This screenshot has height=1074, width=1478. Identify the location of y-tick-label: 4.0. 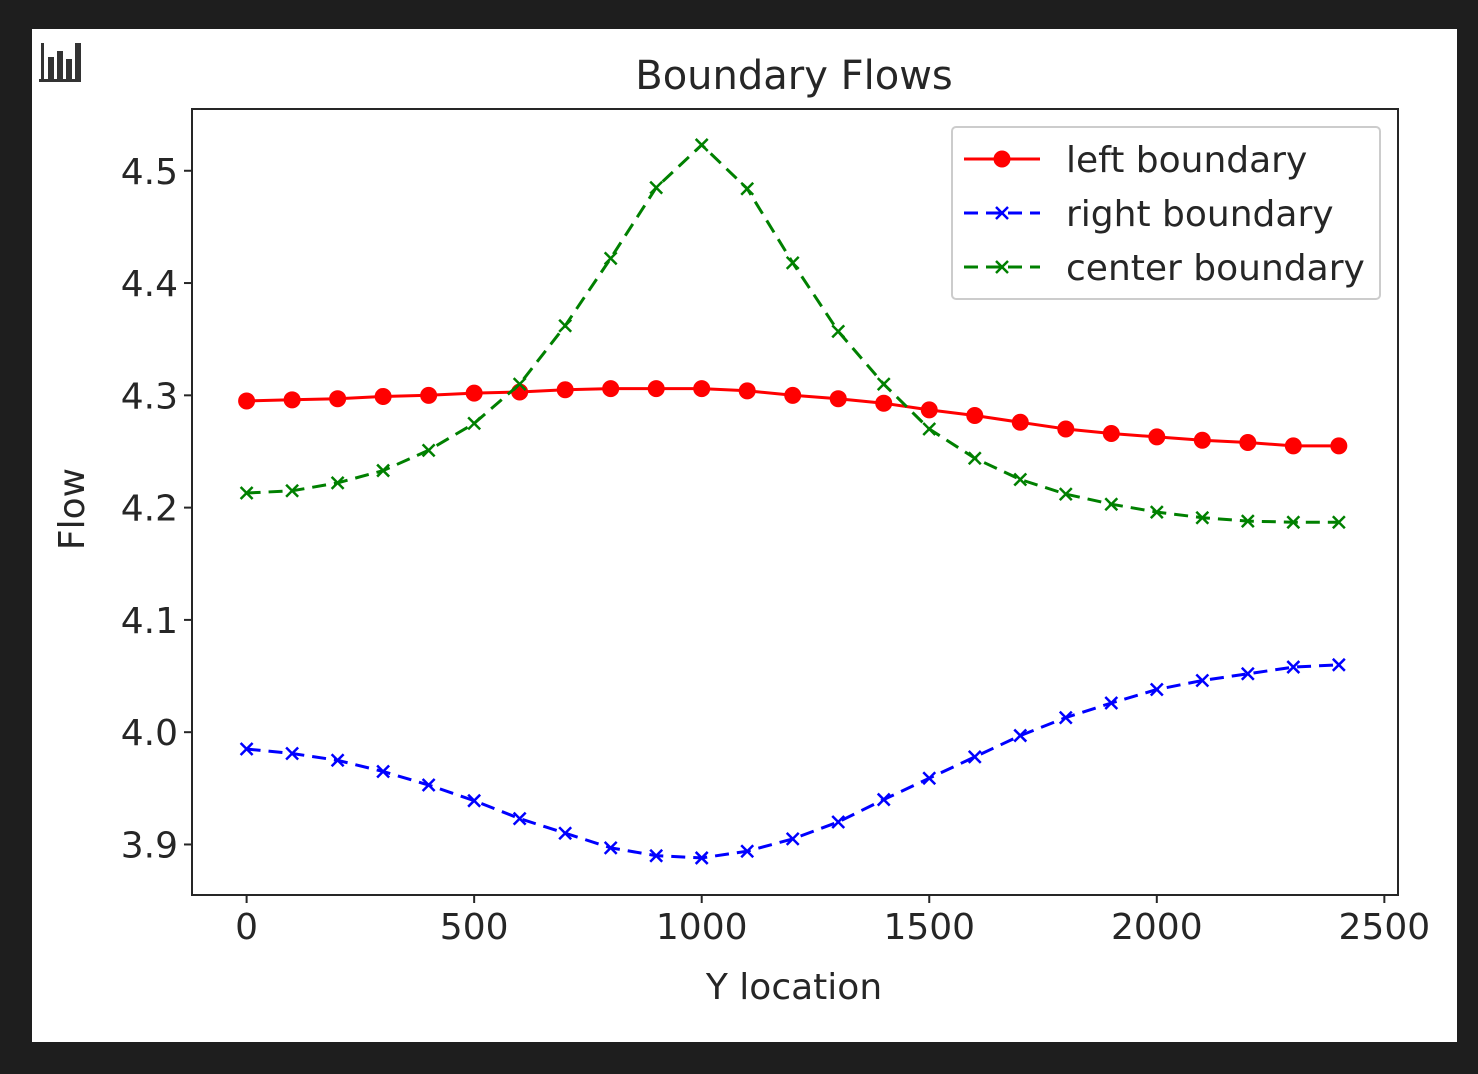
(149, 733).